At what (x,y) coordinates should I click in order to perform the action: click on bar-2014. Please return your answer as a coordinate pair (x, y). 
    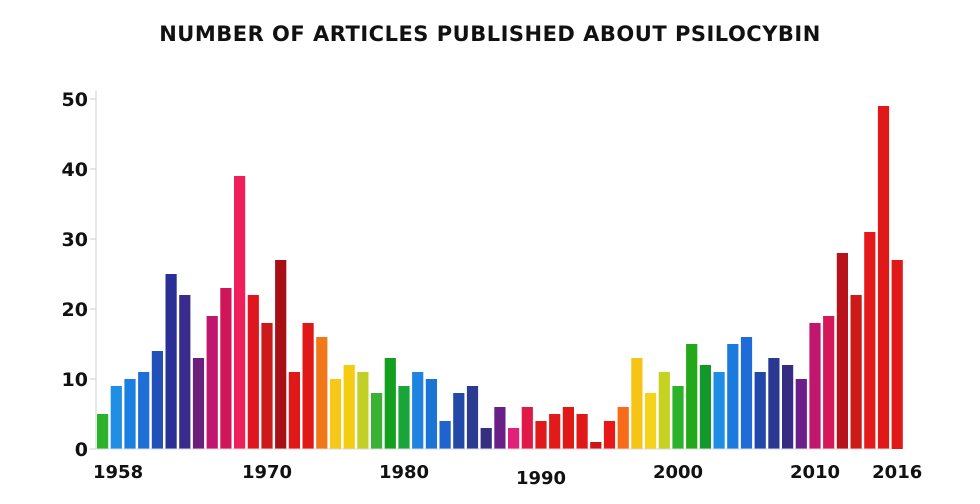
    Looking at the image, I should click on (870, 340).